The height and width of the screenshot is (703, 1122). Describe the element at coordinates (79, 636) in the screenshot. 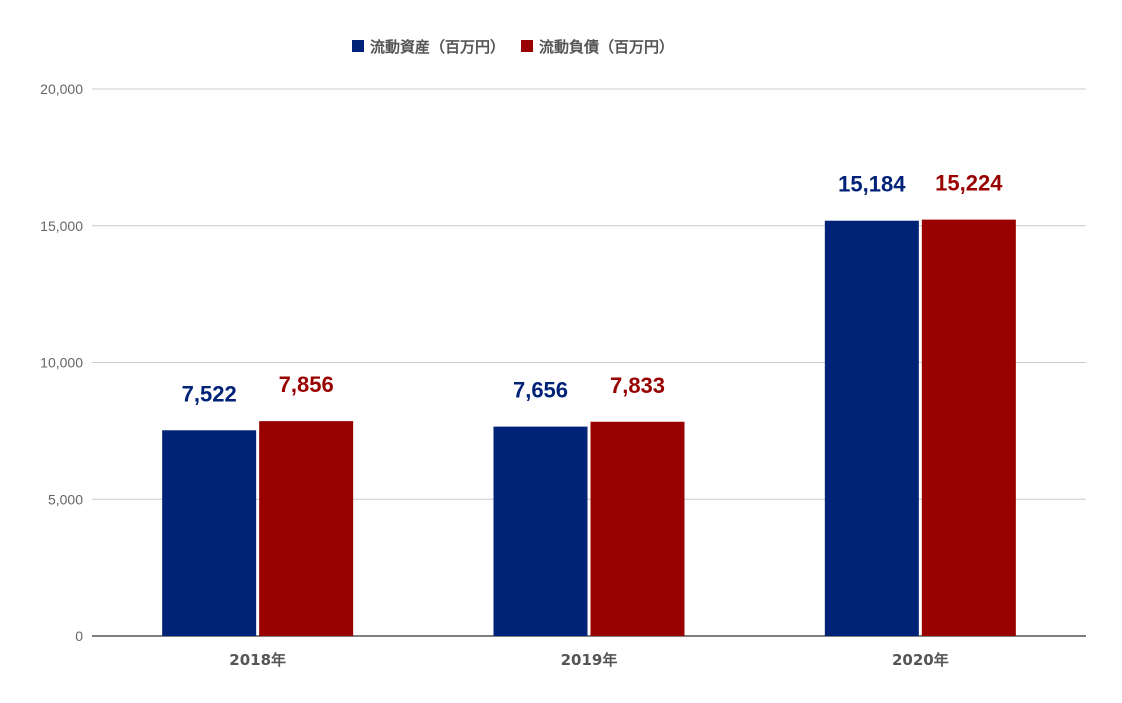

I see `y-tick-label: 0` at that location.